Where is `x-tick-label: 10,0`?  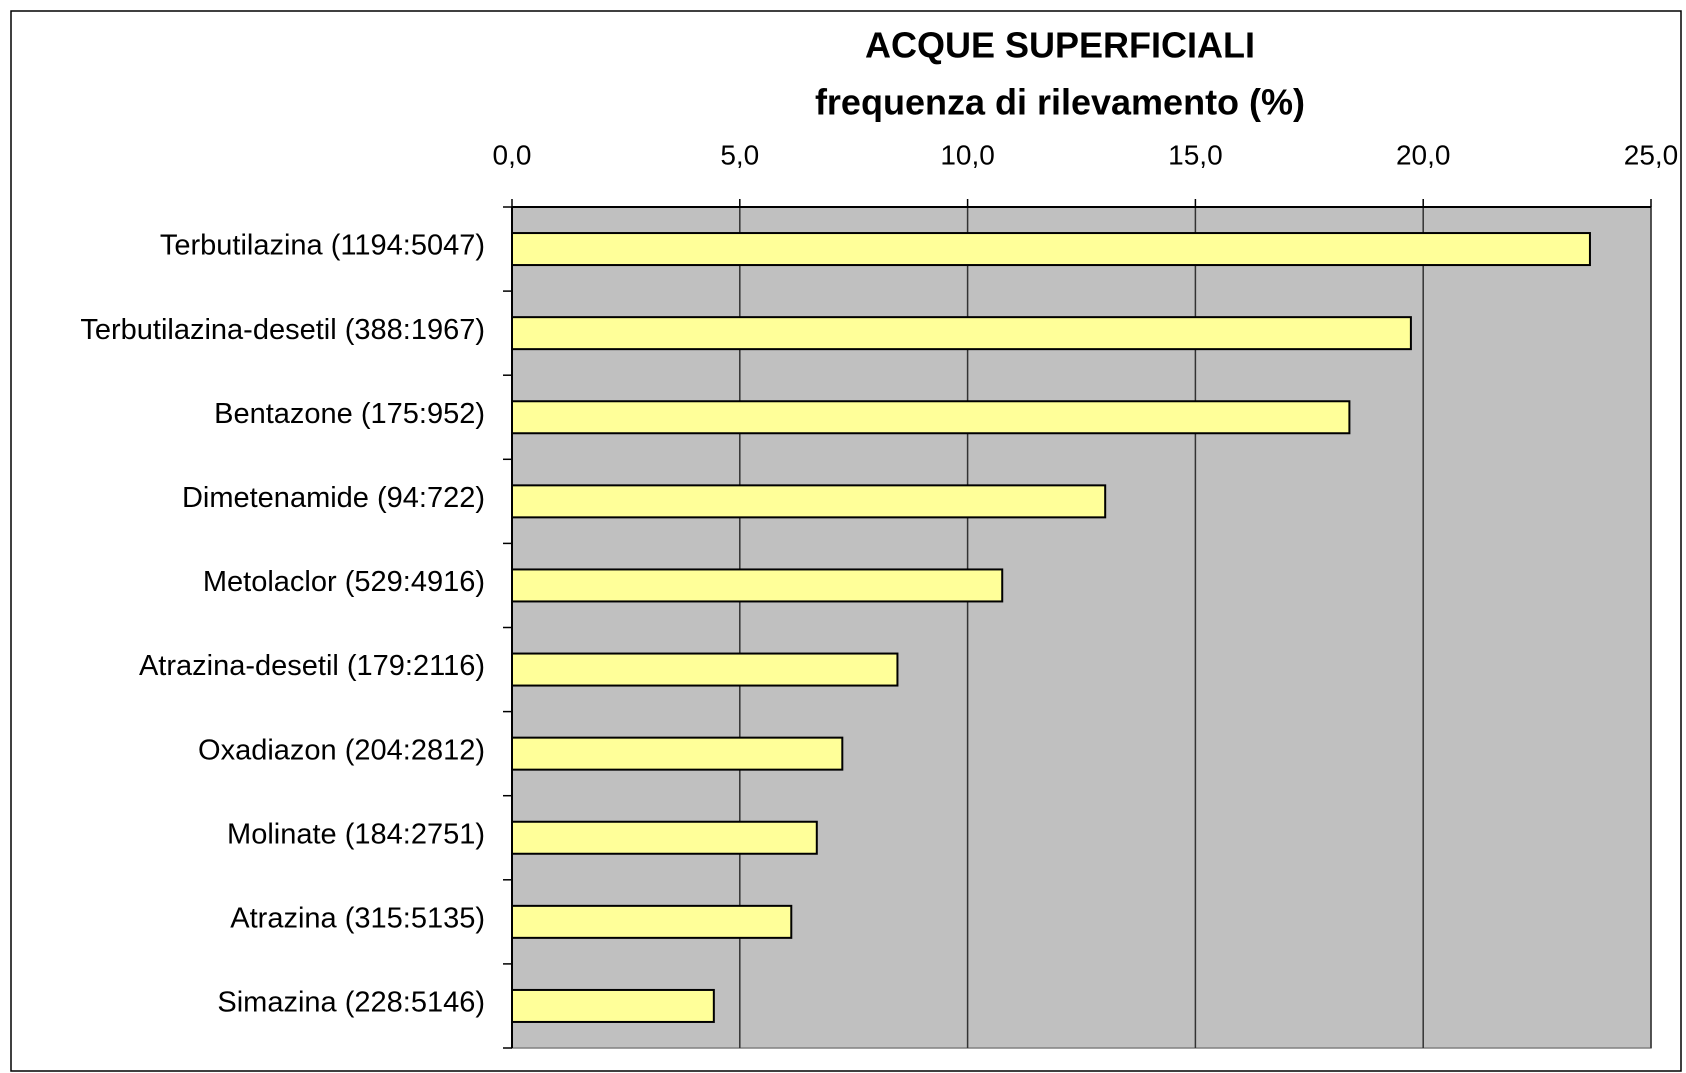 x-tick-label: 10,0 is located at coordinates (967, 154).